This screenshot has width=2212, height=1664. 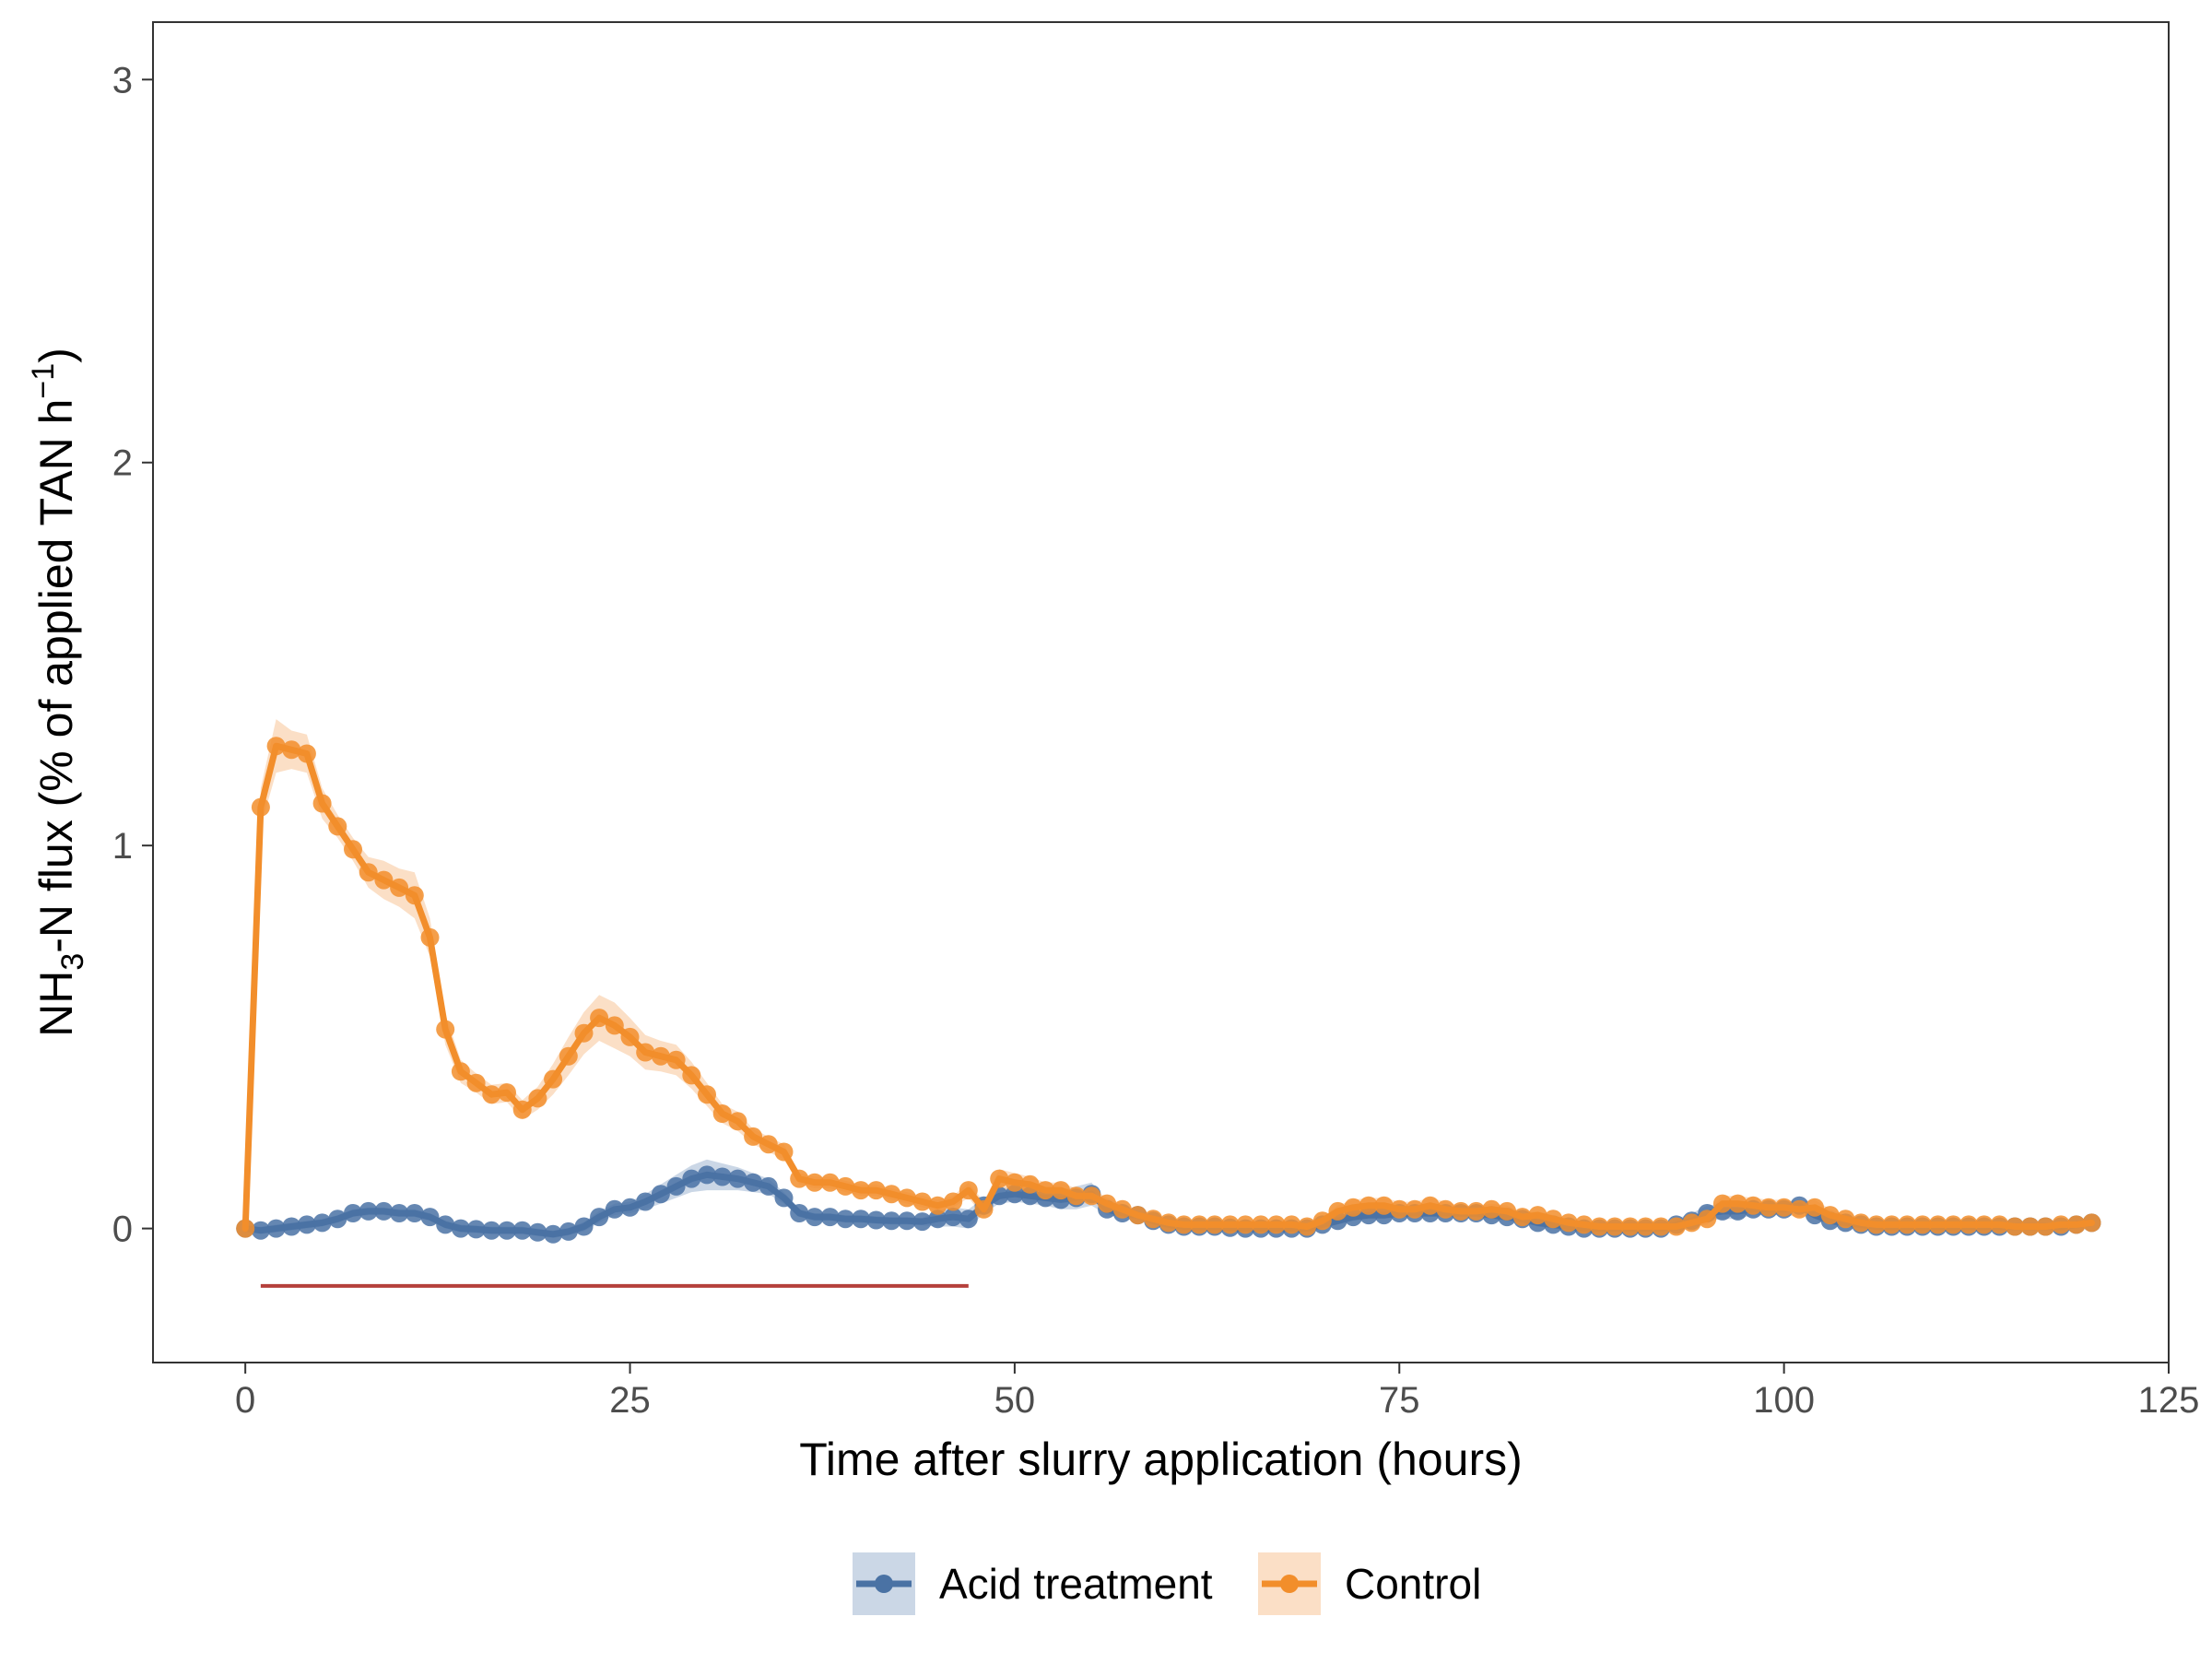 I want to click on legend: Acid treatment Control, so click(x=1167, y=1583).